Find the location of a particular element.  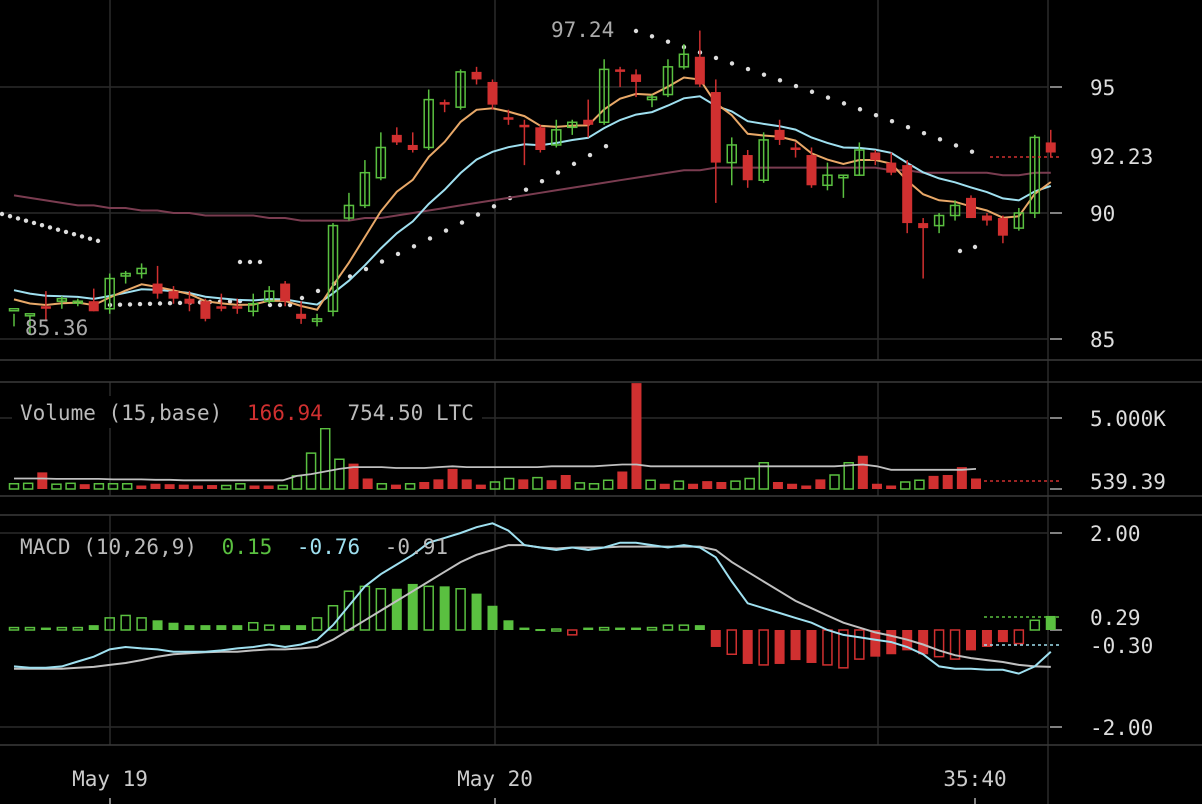

volume-tick-5000k: 5.000K is located at coordinates (1128, 419).